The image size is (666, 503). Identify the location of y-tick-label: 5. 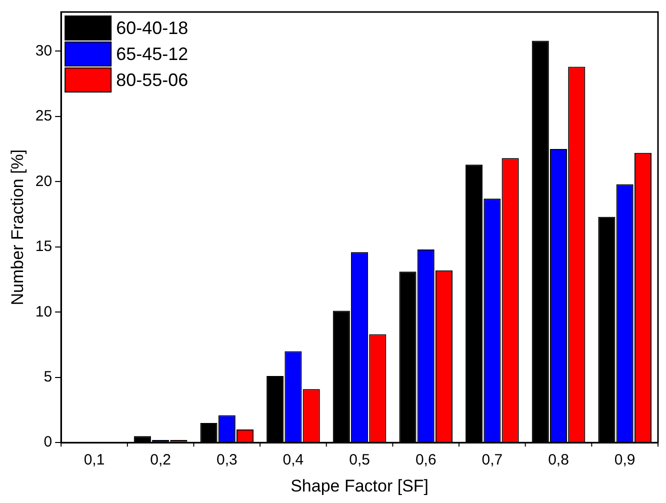
(48, 377).